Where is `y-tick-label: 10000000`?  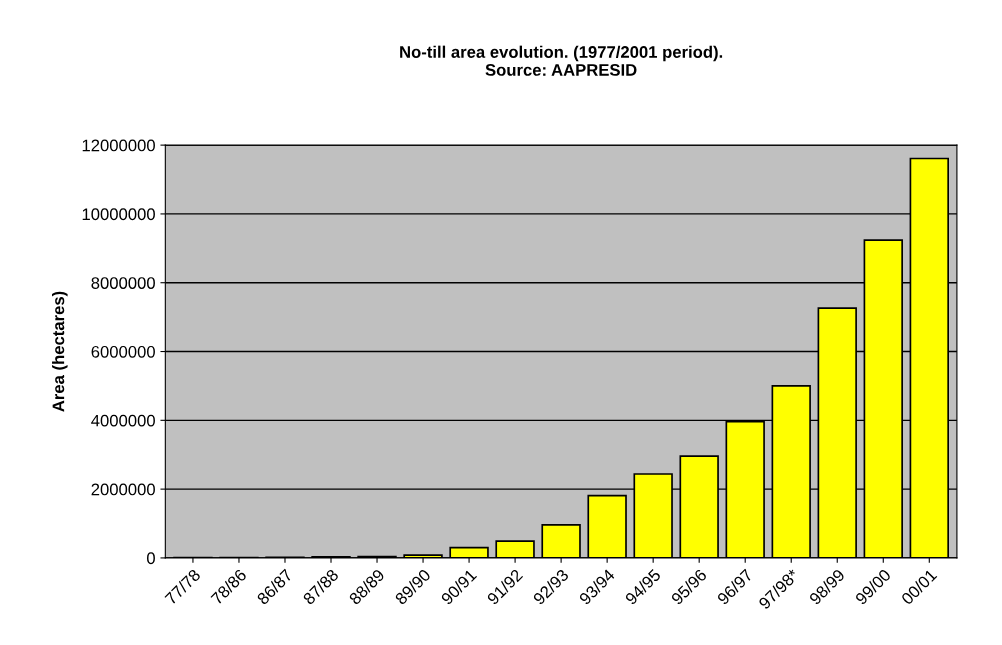
y-tick-label: 10000000 is located at coordinates (118, 214).